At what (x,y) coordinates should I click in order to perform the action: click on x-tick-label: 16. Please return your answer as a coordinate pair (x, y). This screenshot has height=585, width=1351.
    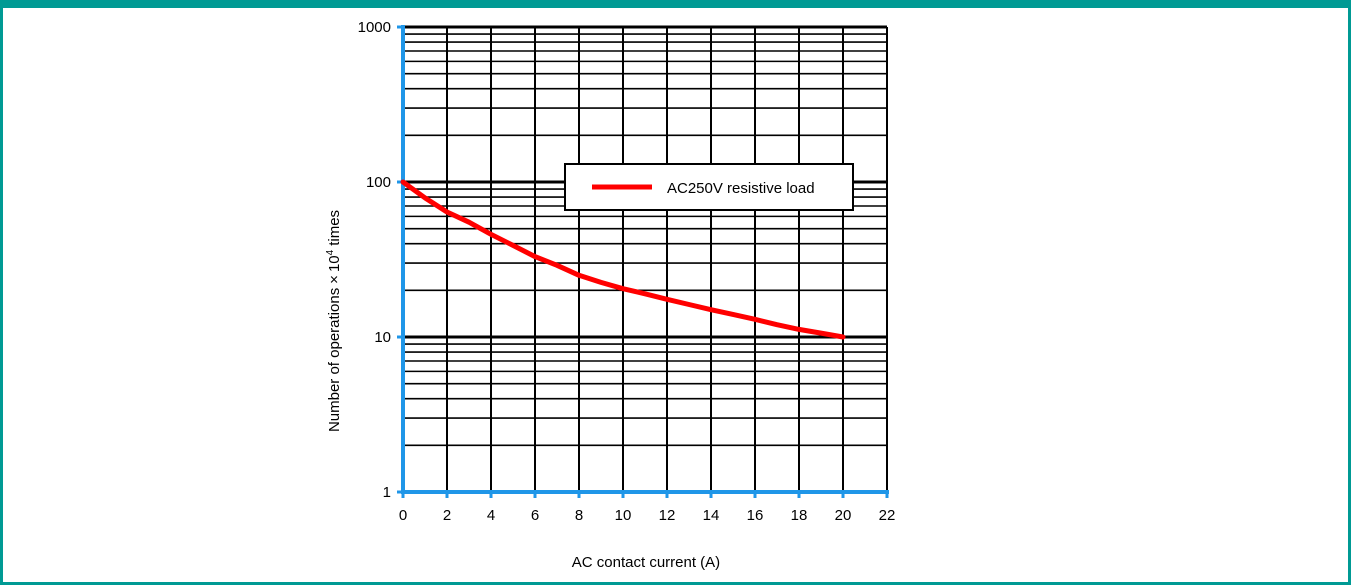
    Looking at the image, I should click on (755, 515).